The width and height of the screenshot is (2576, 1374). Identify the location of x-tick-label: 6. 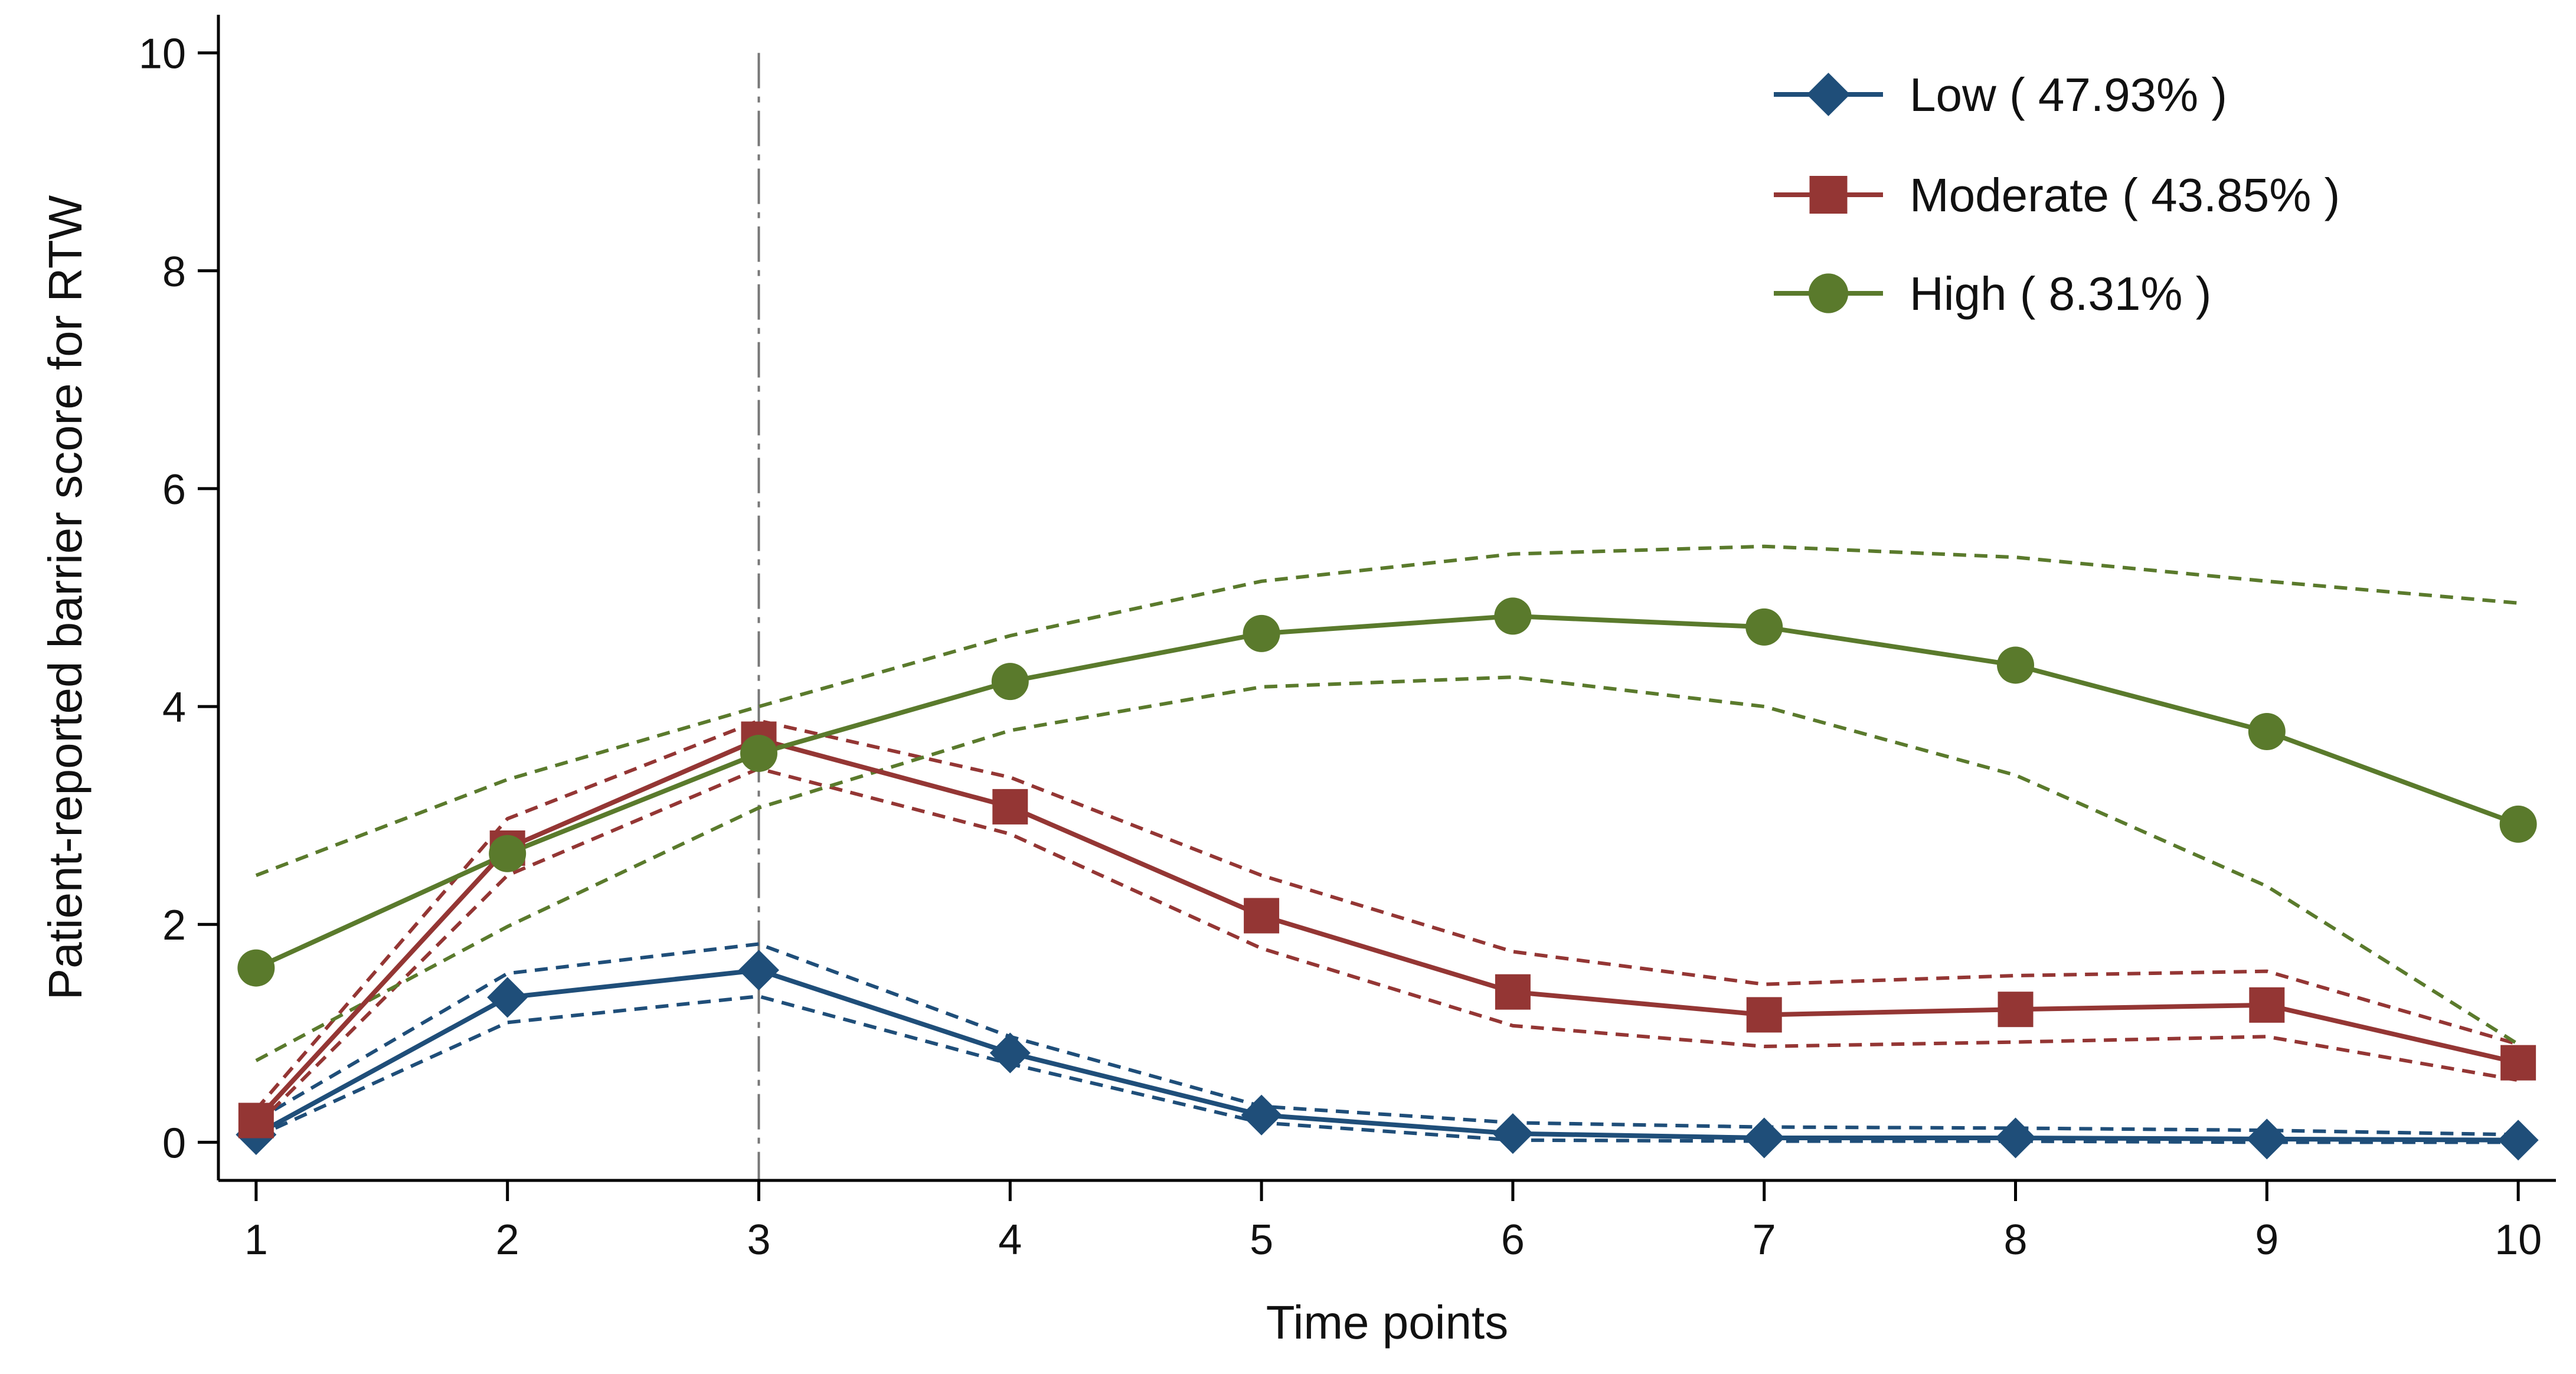
(1513, 1240).